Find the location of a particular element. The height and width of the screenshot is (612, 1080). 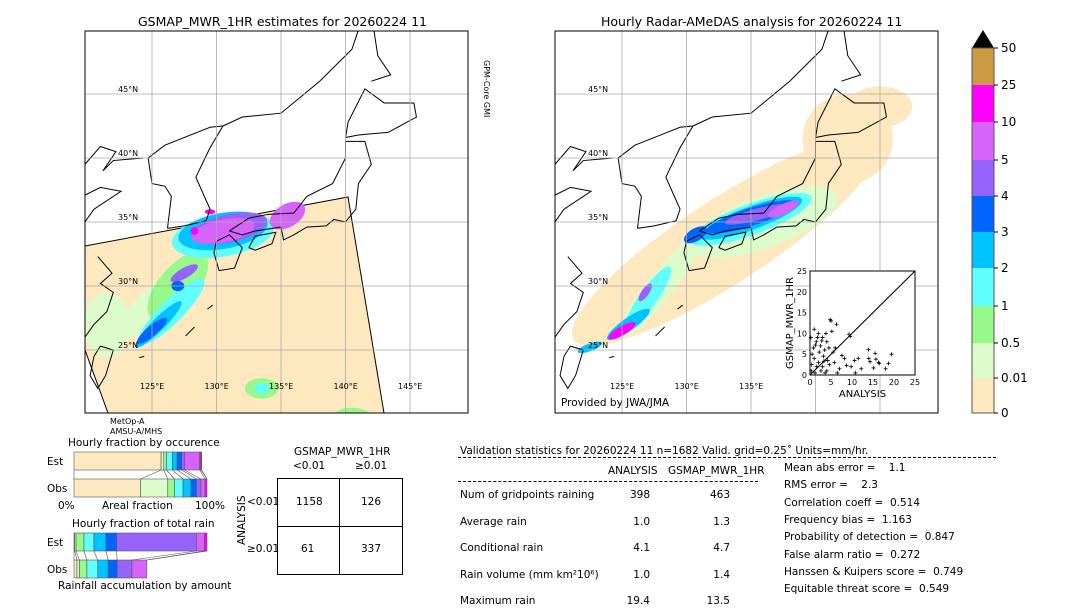

colorbar: 0 0.01 0.5 1 2 3 4 5 10 25 50 is located at coordinates (999, 225).